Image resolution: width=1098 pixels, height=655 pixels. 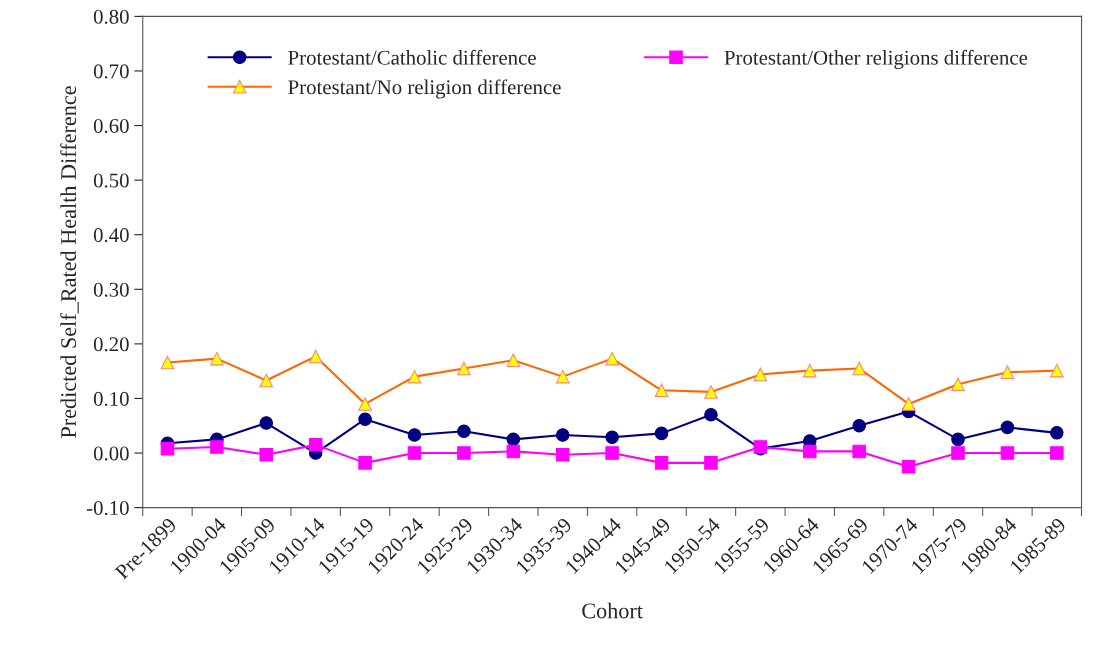 I want to click on y-tick-label: 0.10, so click(x=111, y=398).